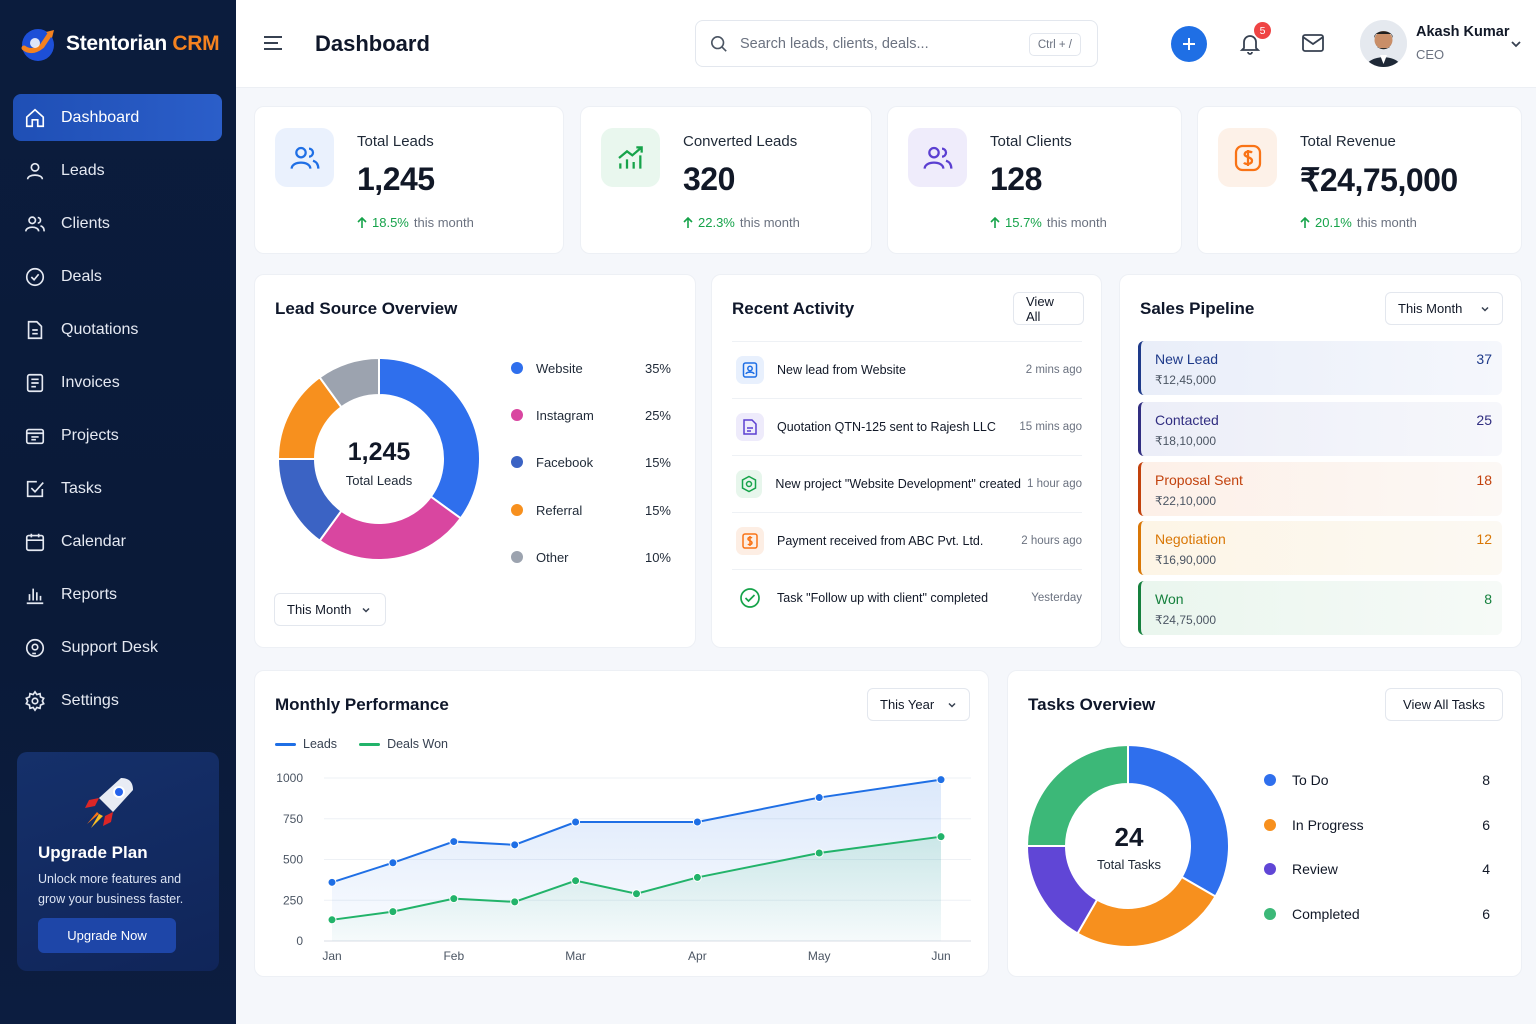 This screenshot has height=1024, width=1536. Describe the element at coordinates (35, 542) in the screenshot. I see `calendar-icon` at that location.